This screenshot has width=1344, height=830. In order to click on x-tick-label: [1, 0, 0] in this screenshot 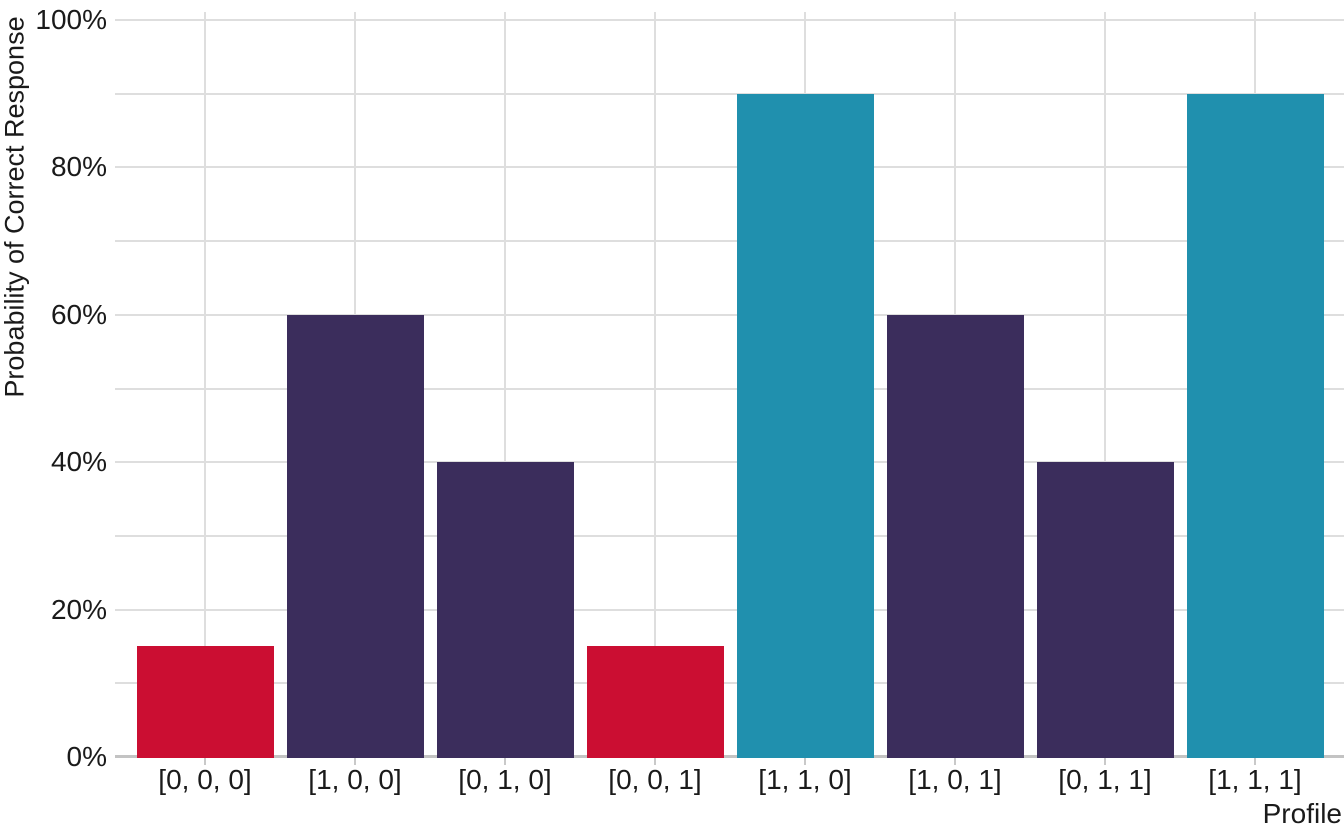, I will do `click(355, 779)`.